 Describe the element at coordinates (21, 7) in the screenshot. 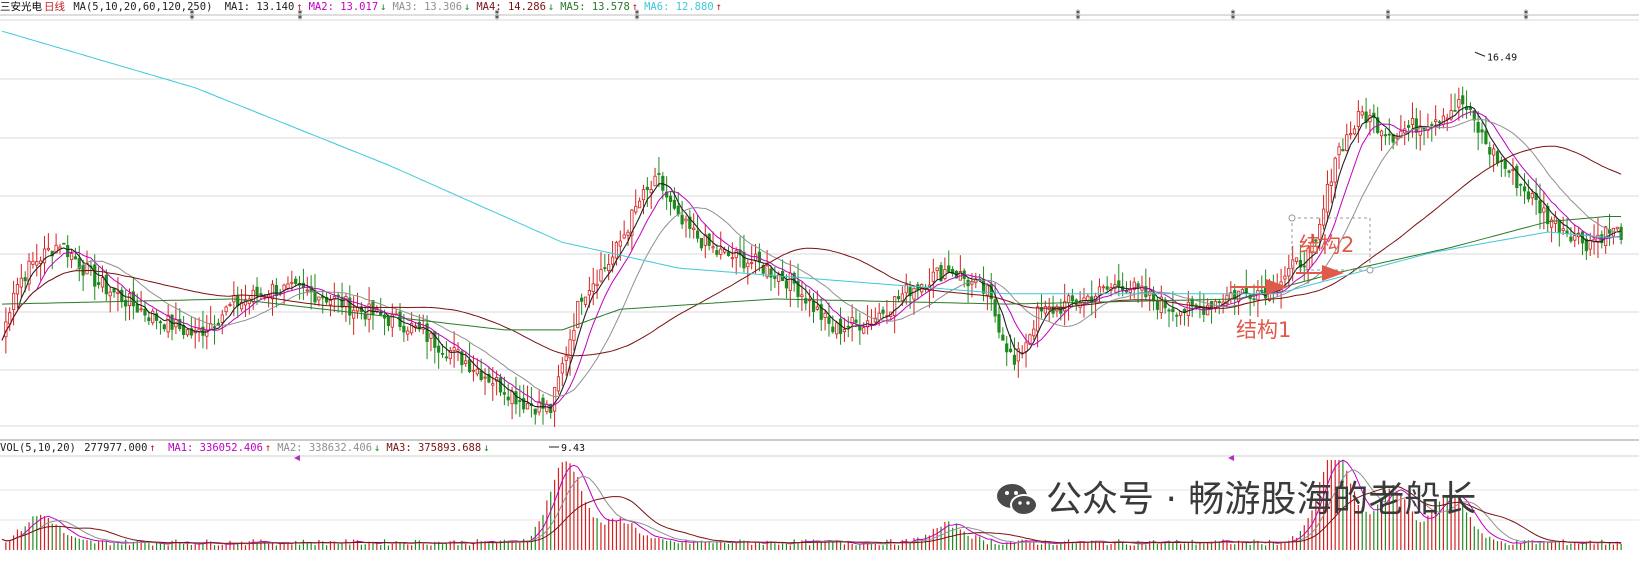

I see `stock-name: 三安光电` at that location.